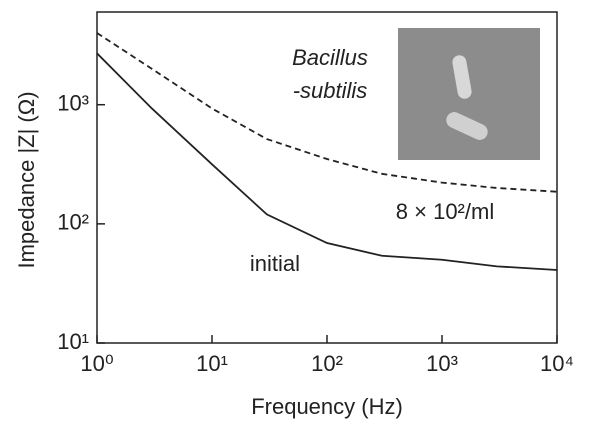 This screenshot has height=423, width=597. I want to click on y-tick-label: 10², so click(73, 222).